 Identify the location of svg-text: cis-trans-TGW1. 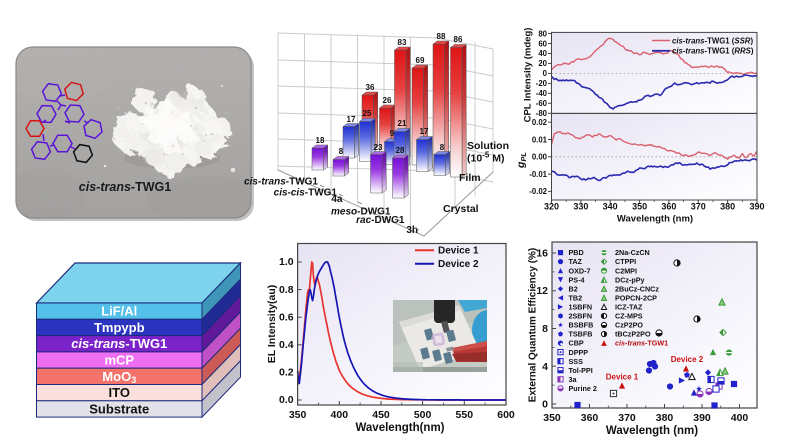
(641, 343).